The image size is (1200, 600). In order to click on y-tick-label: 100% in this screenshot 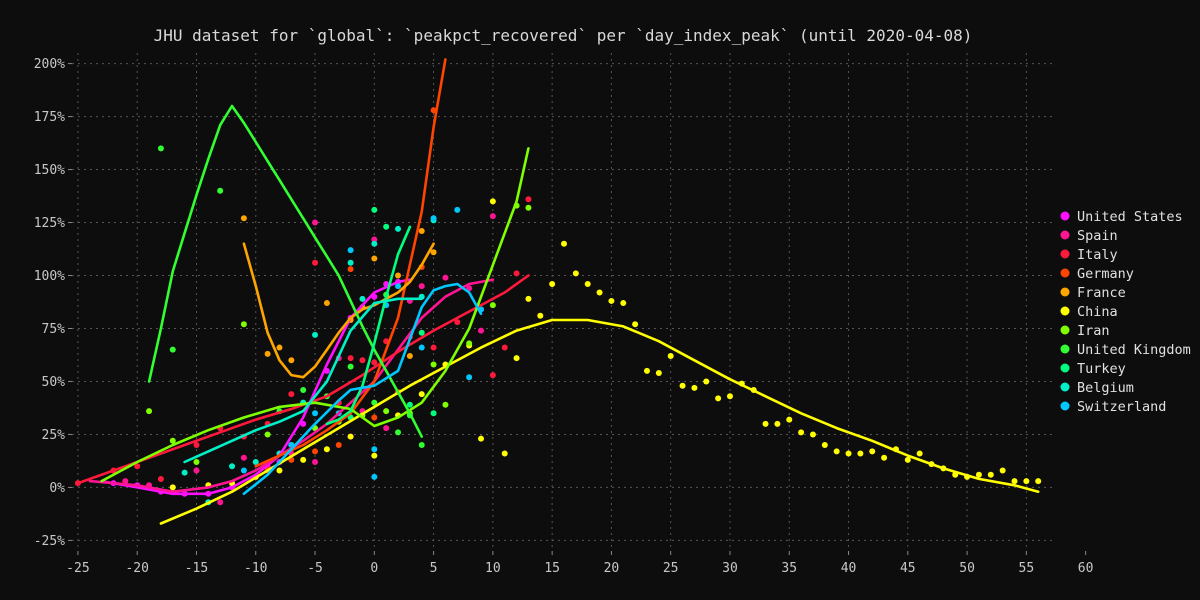, I will do `click(49, 276)`.